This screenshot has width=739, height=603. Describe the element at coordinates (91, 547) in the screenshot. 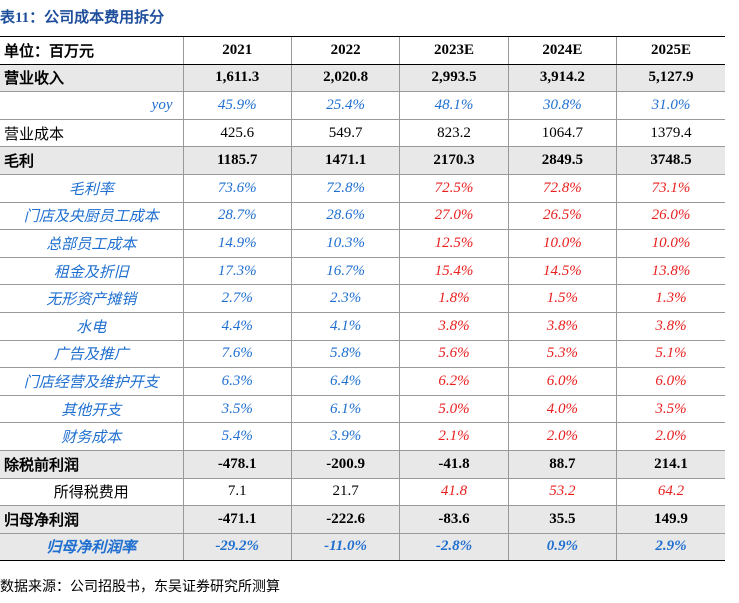

I see `row-label: 归母净利润率` at that location.